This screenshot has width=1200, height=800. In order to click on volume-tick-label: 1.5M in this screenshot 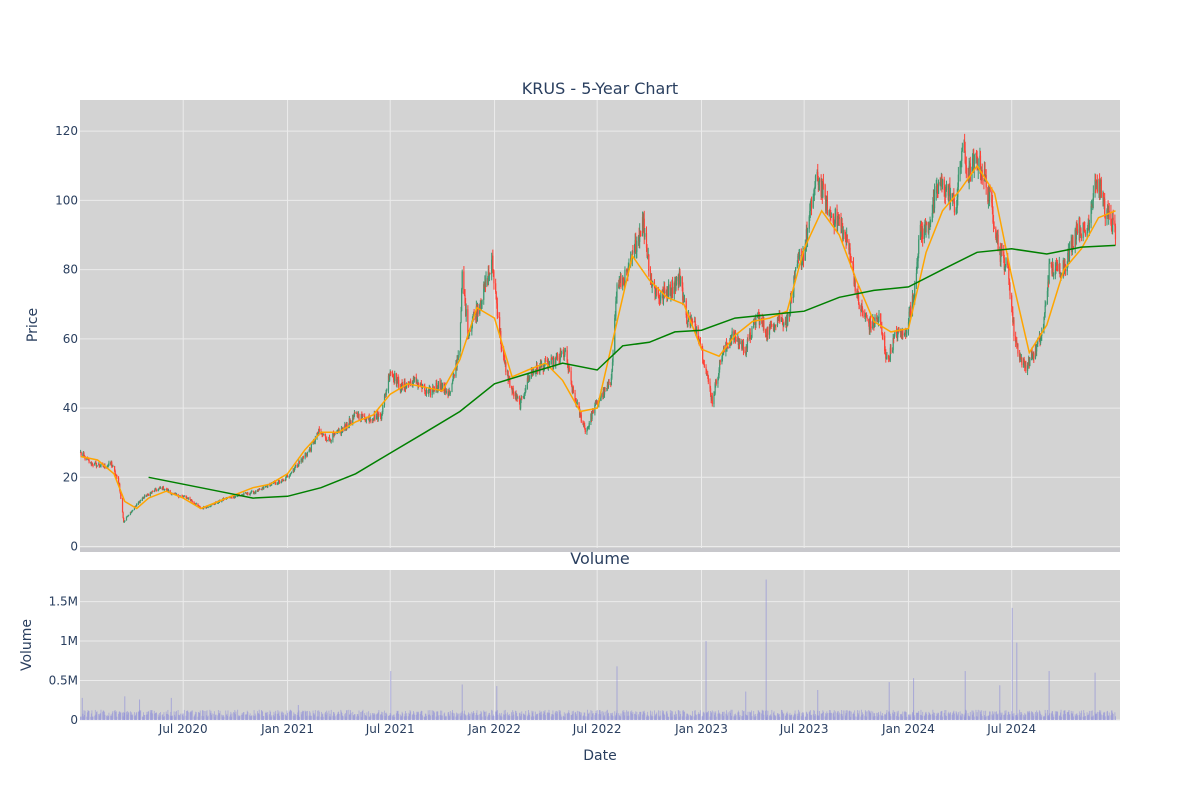, I will do `click(63, 602)`.